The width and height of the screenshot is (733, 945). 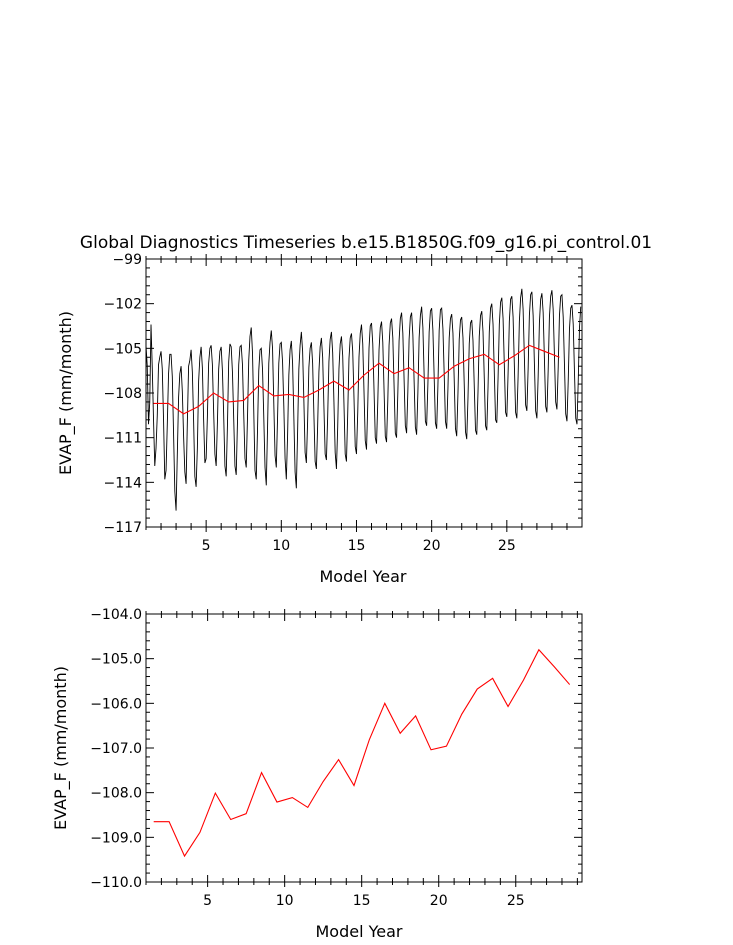 I want to click on y-tick-label: −102, so click(x=123, y=305).